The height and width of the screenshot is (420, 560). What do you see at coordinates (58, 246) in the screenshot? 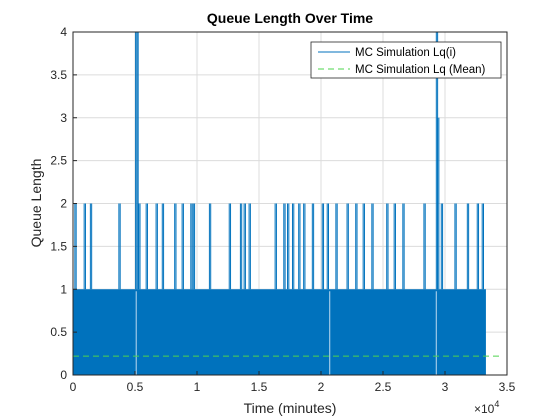
I see `y-tick-label: 1.5` at bounding box center [58, 246].